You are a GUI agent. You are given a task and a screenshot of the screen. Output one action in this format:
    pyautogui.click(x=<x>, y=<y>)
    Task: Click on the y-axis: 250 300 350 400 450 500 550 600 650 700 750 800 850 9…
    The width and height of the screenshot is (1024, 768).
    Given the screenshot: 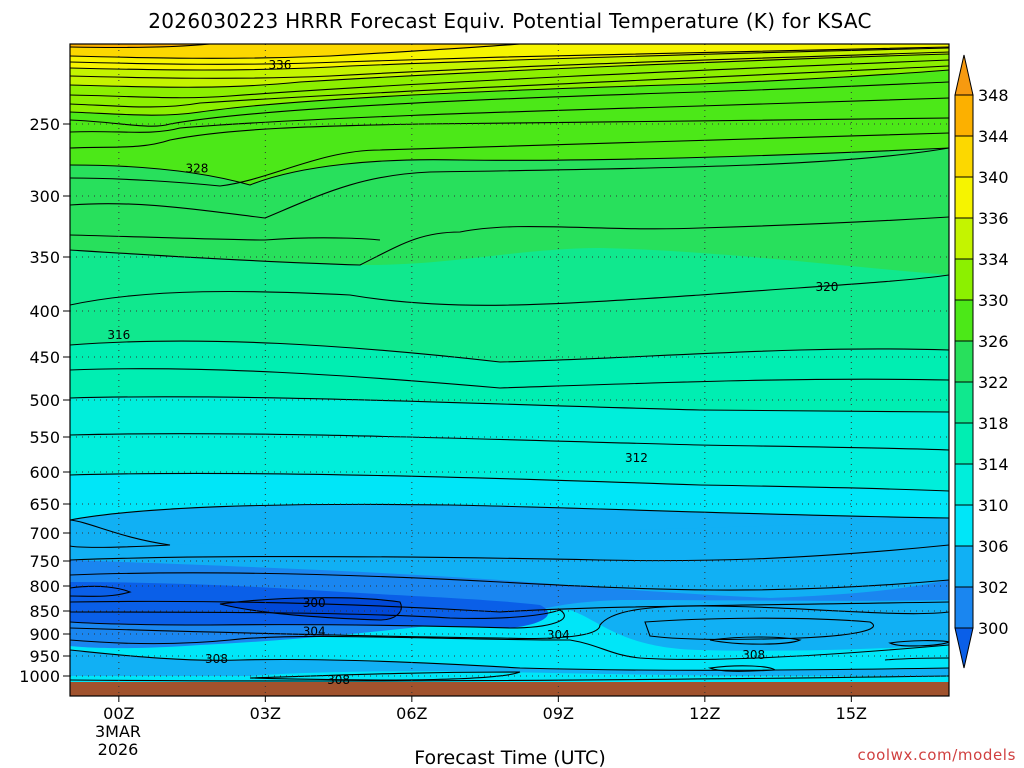 What is the action you would take?
    pyautogui.click(x=44, y=400)
    